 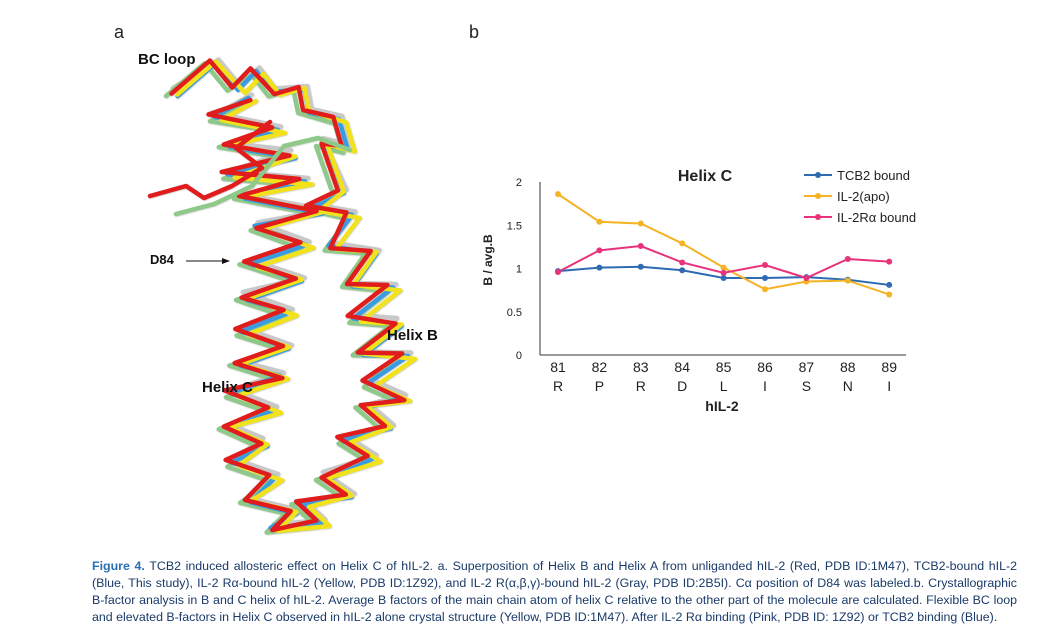 What do you see at coordinates (119, 32) in the screenshot?
I see `panel-a-letter: a` at bounding box center [119, 32].